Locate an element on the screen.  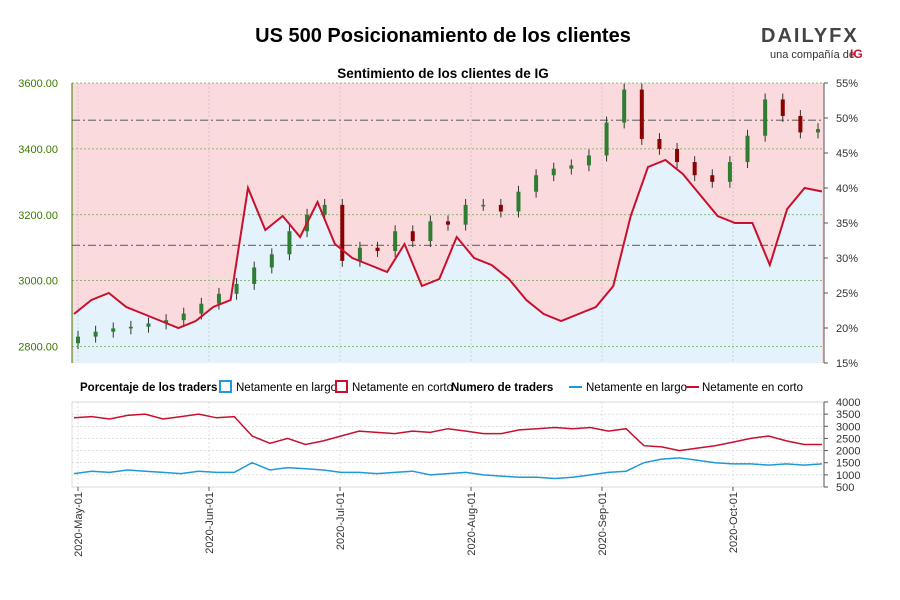
legend-title-num: Numero de traders is located at coordinates (502, 388).